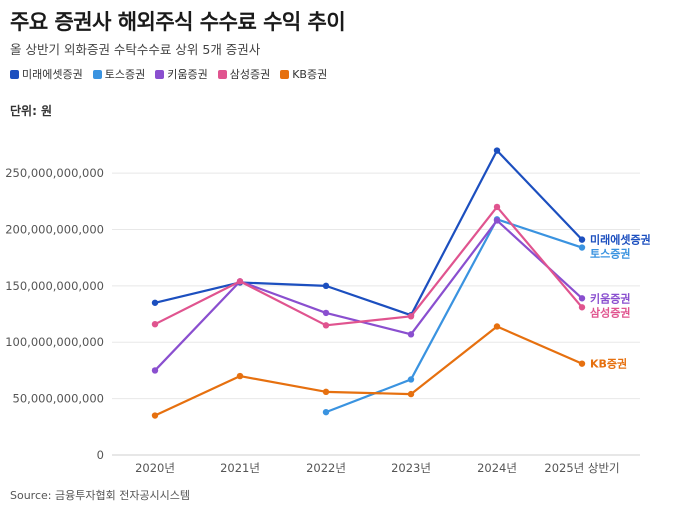 The image size is (700, 510). I want to click on source-note: Source: 금융투자협회 전자공시시스템, so click(100, 495).